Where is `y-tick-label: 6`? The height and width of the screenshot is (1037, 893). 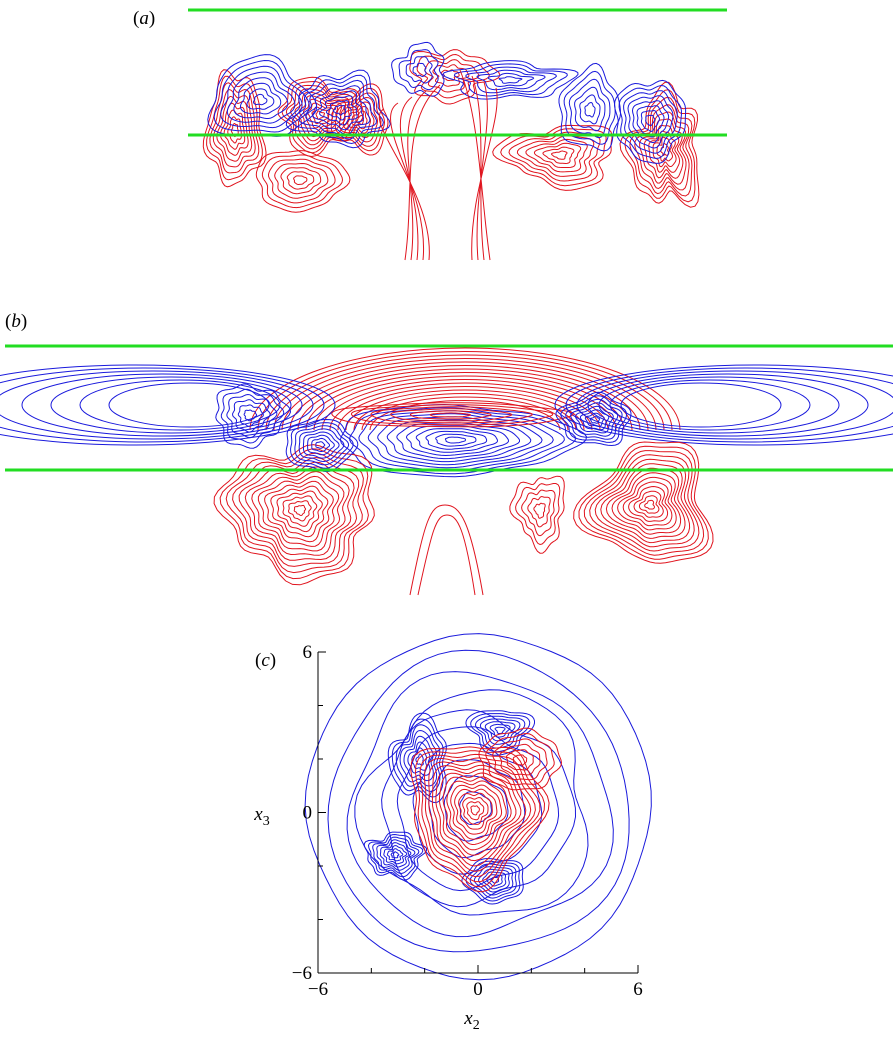 y-tick-label: 6 is located at coordinates (308, 652).